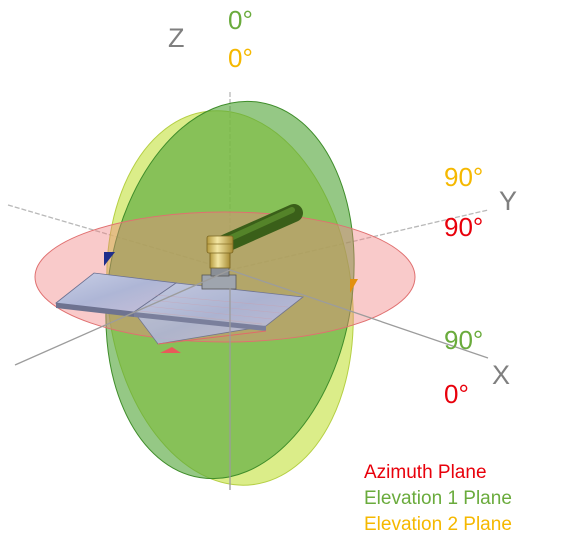  Describe the element at coordinates (438, 524) in the screenshot. I see `legend-elevation-2: Elevation 2 Plane` at that location.